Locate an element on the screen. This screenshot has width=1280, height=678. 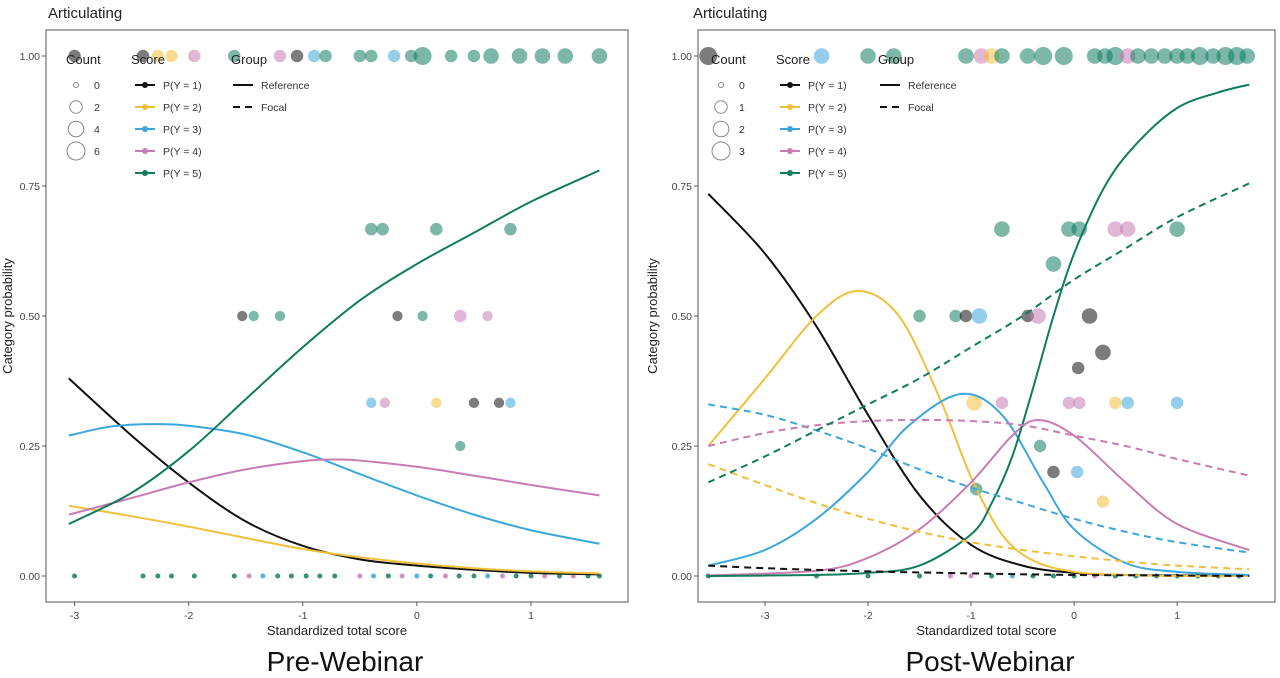
chart-title: Articulating is located at coordinates (85, 13).